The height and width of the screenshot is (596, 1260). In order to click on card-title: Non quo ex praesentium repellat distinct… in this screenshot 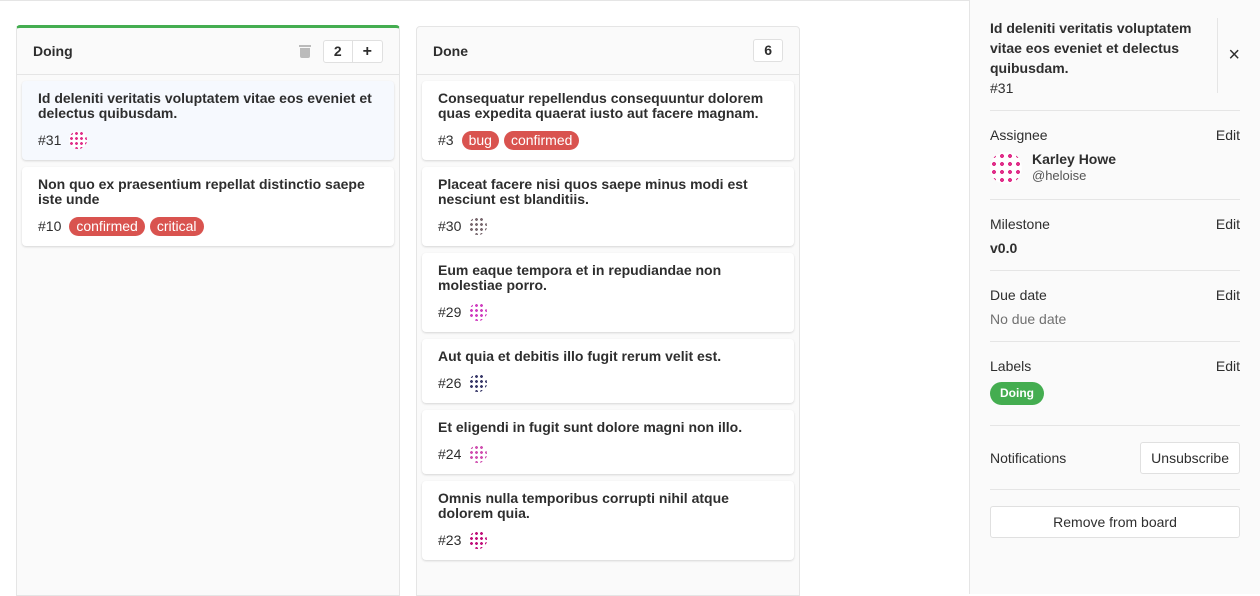, I will do `click(201, 191)`.